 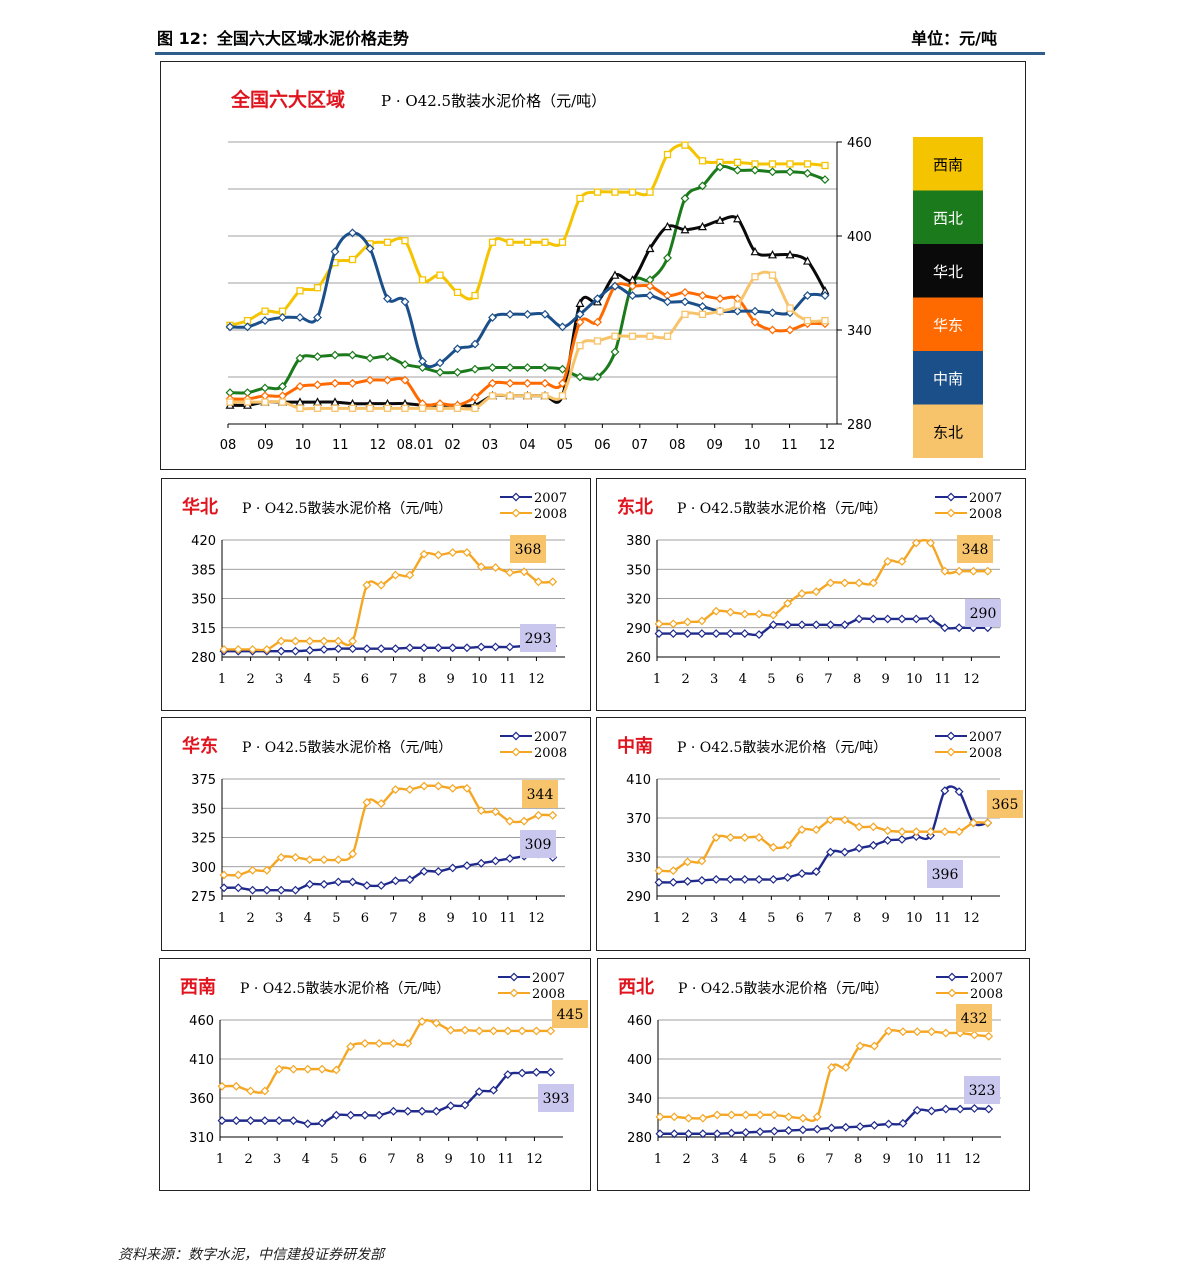 I want to click on x-tick-label: 2, so click(x=685, y=918).